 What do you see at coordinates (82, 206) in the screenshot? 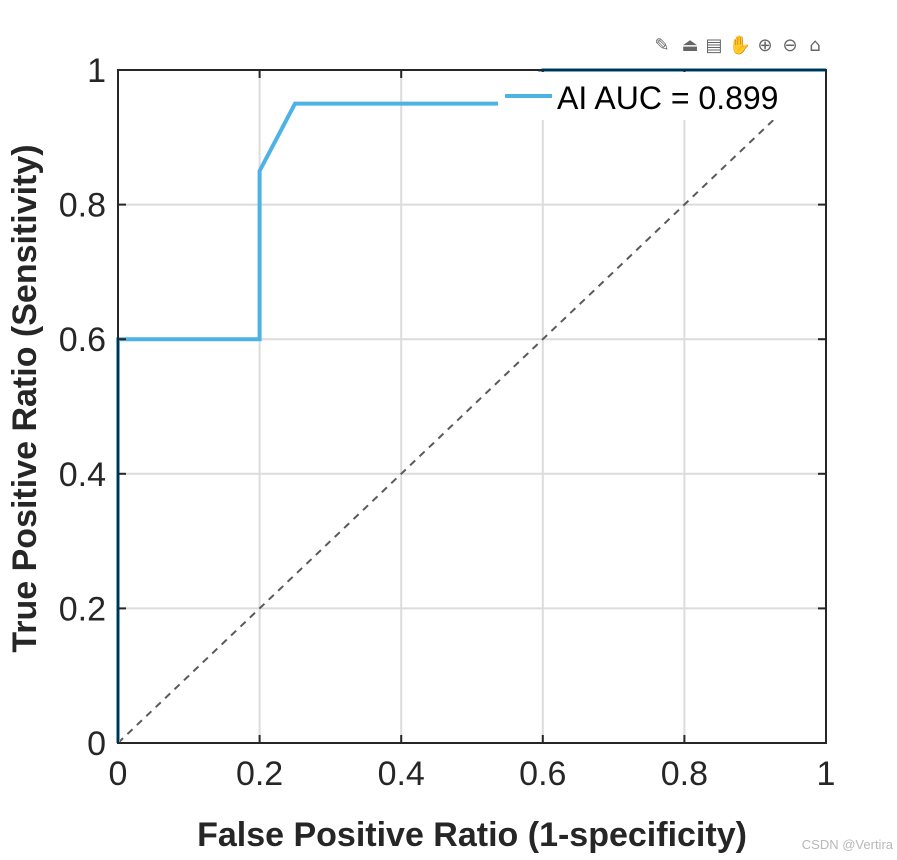
I see `y-tick-label: 0.8` at bounding box center [82, 206].